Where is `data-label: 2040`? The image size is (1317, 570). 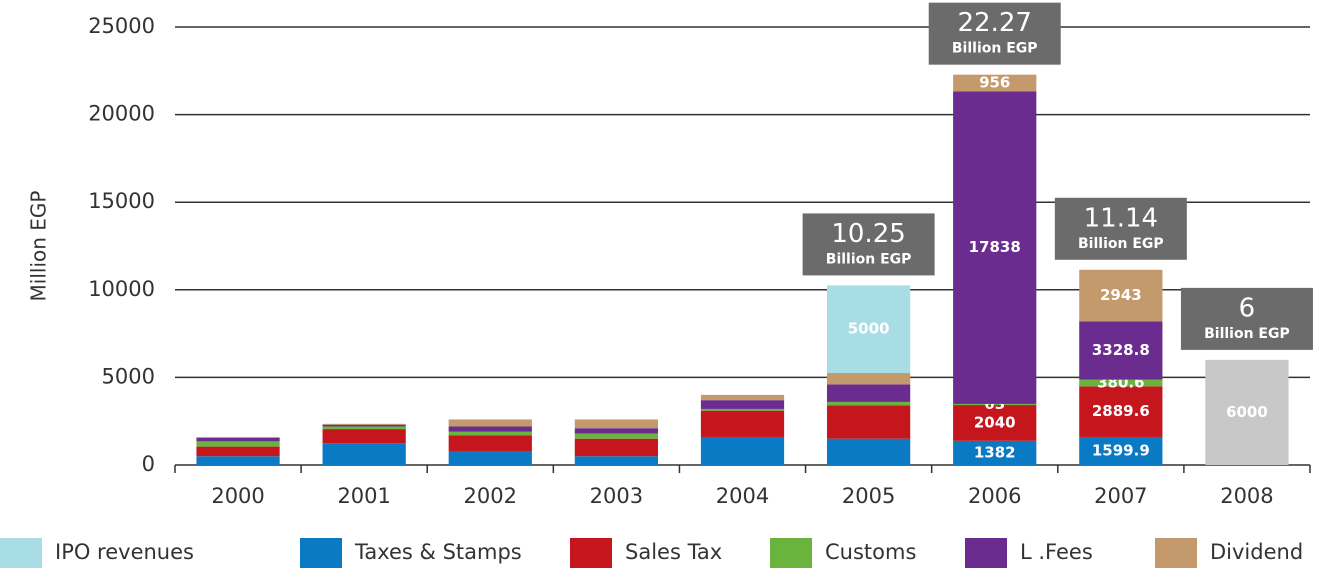
data-label: 2040 is located at coordinates (995, 422).